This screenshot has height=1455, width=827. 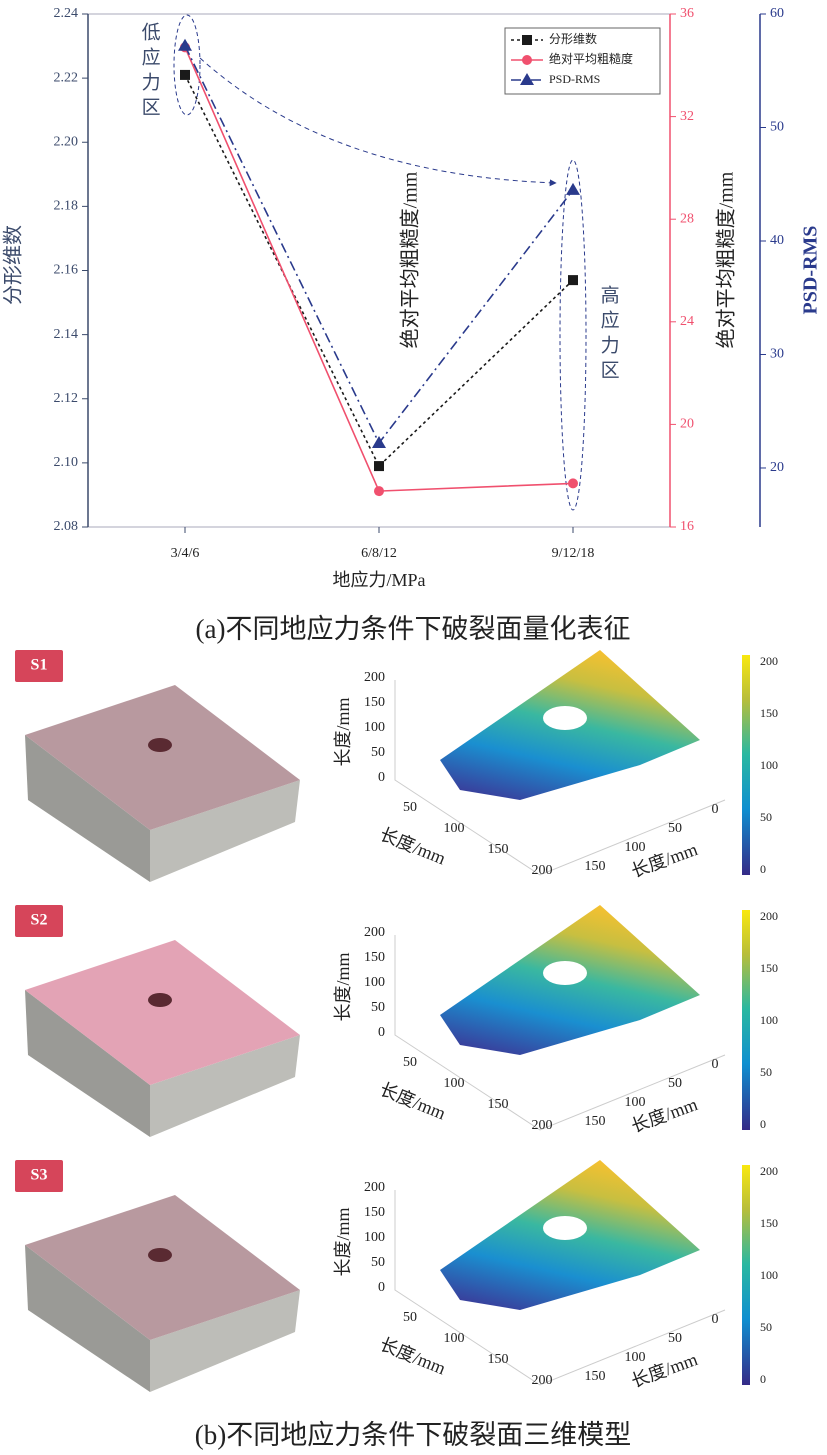 I want to click on x-tick-label: 6/8/12, so click(x=379, y=553).